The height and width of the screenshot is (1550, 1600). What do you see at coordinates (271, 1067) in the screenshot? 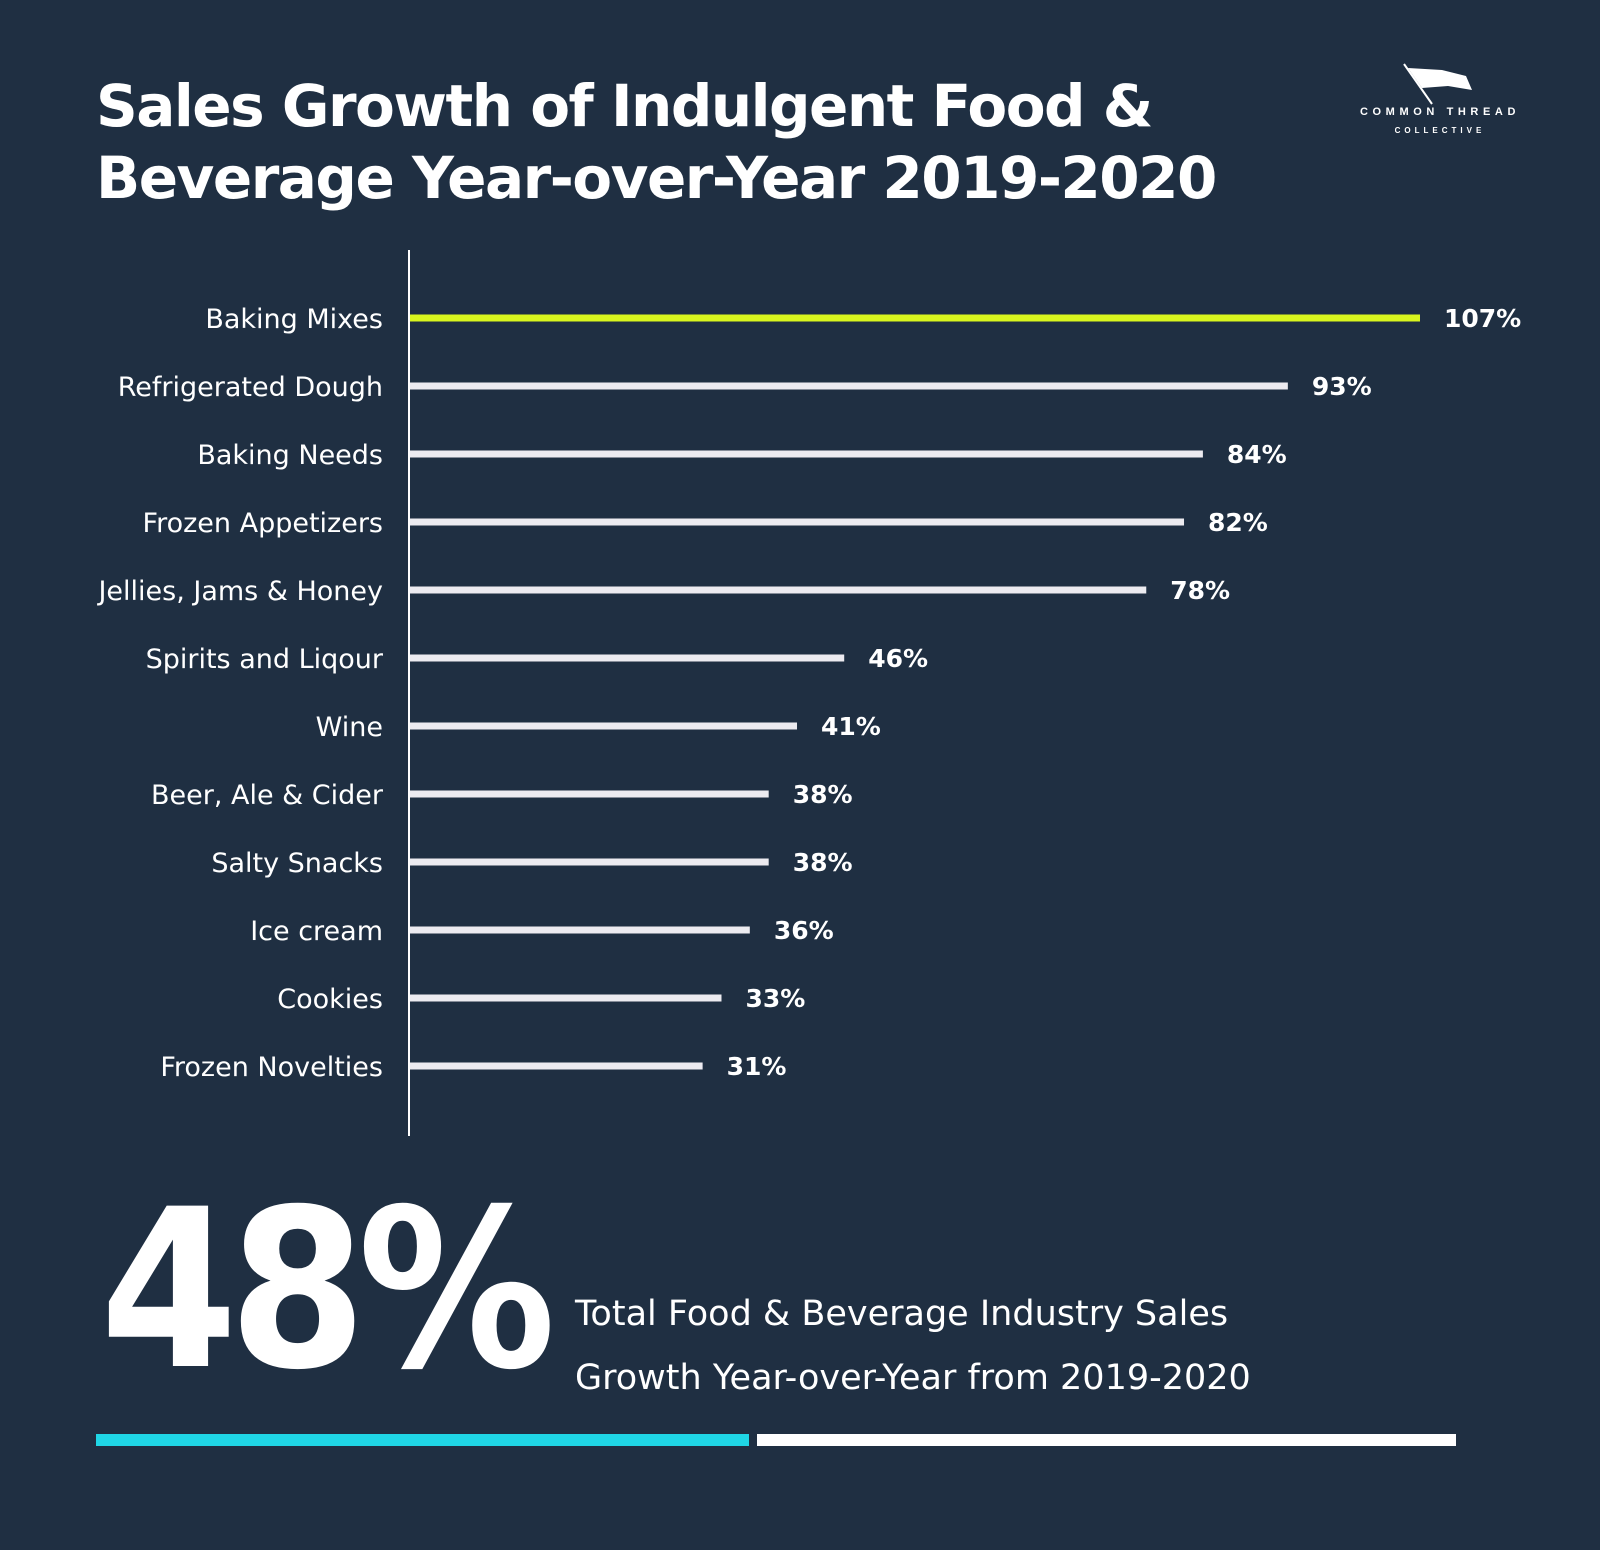
I see `category-label: Frozen Novelties` at bounding box center [271, 1067].